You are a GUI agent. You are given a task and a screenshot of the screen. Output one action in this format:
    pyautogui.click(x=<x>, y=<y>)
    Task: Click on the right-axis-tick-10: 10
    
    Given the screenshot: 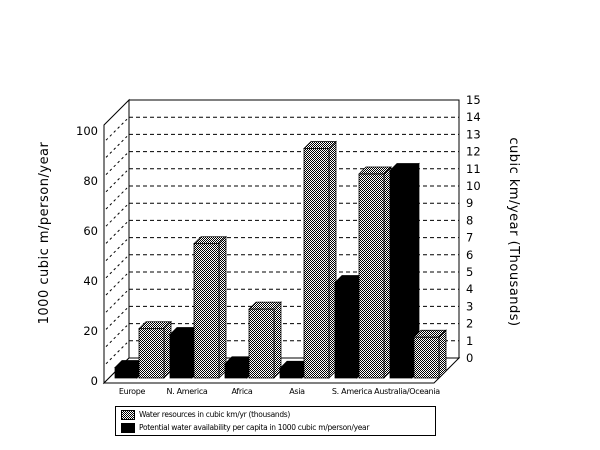 What is the action you would take?
    pyautogui.click(x=473, y=186)
    